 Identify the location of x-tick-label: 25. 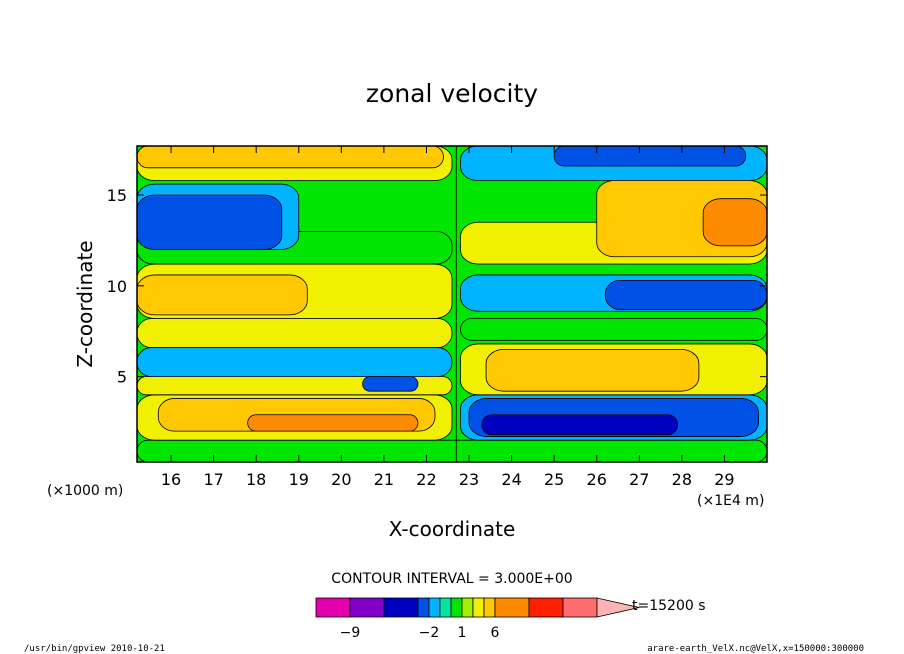
(554, 479).